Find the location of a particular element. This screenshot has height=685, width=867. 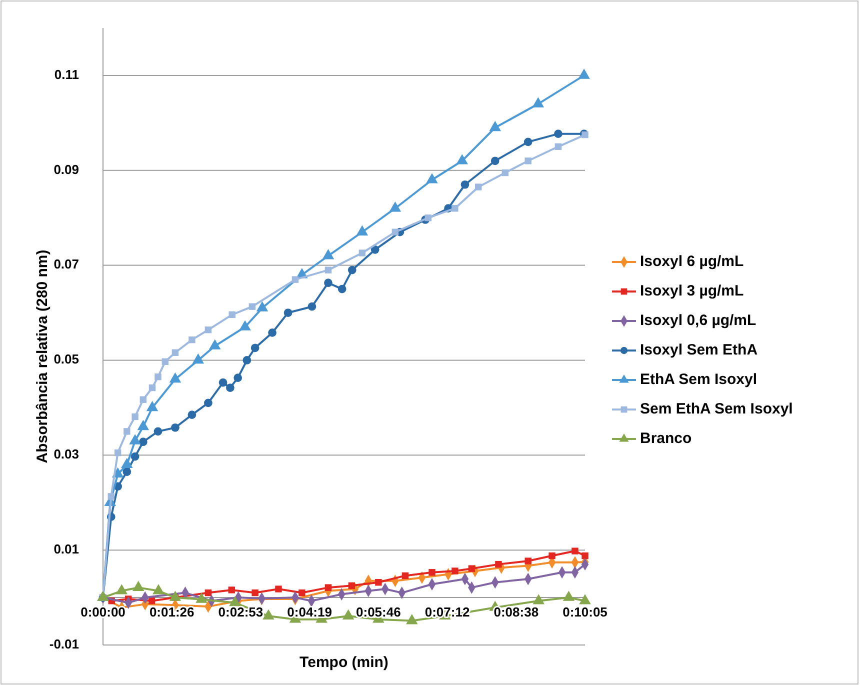

x-tick-label: 0:00:00 is located at coordinates (103, 612).